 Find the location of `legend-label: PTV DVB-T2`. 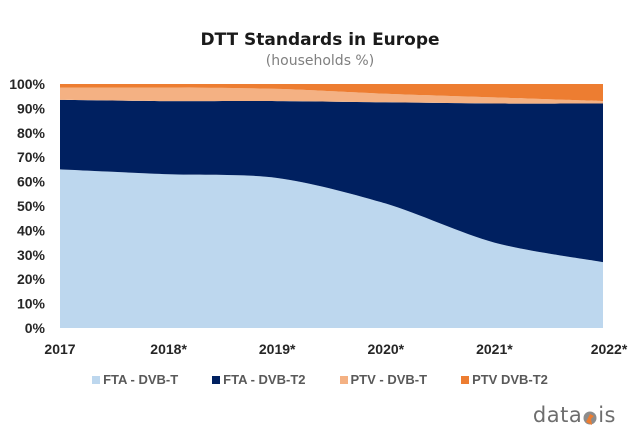

legend-label: PTV DVB-T2 is located at coordinates (510, 379).